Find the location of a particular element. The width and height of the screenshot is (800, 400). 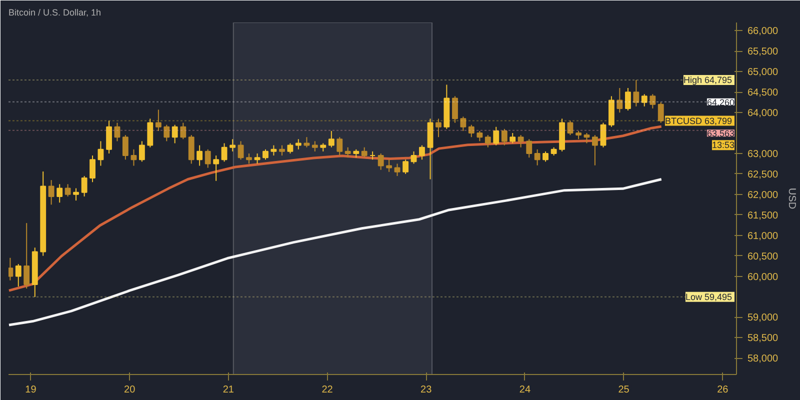

x-tick-label: 21 is located at coordinates (228, 390).